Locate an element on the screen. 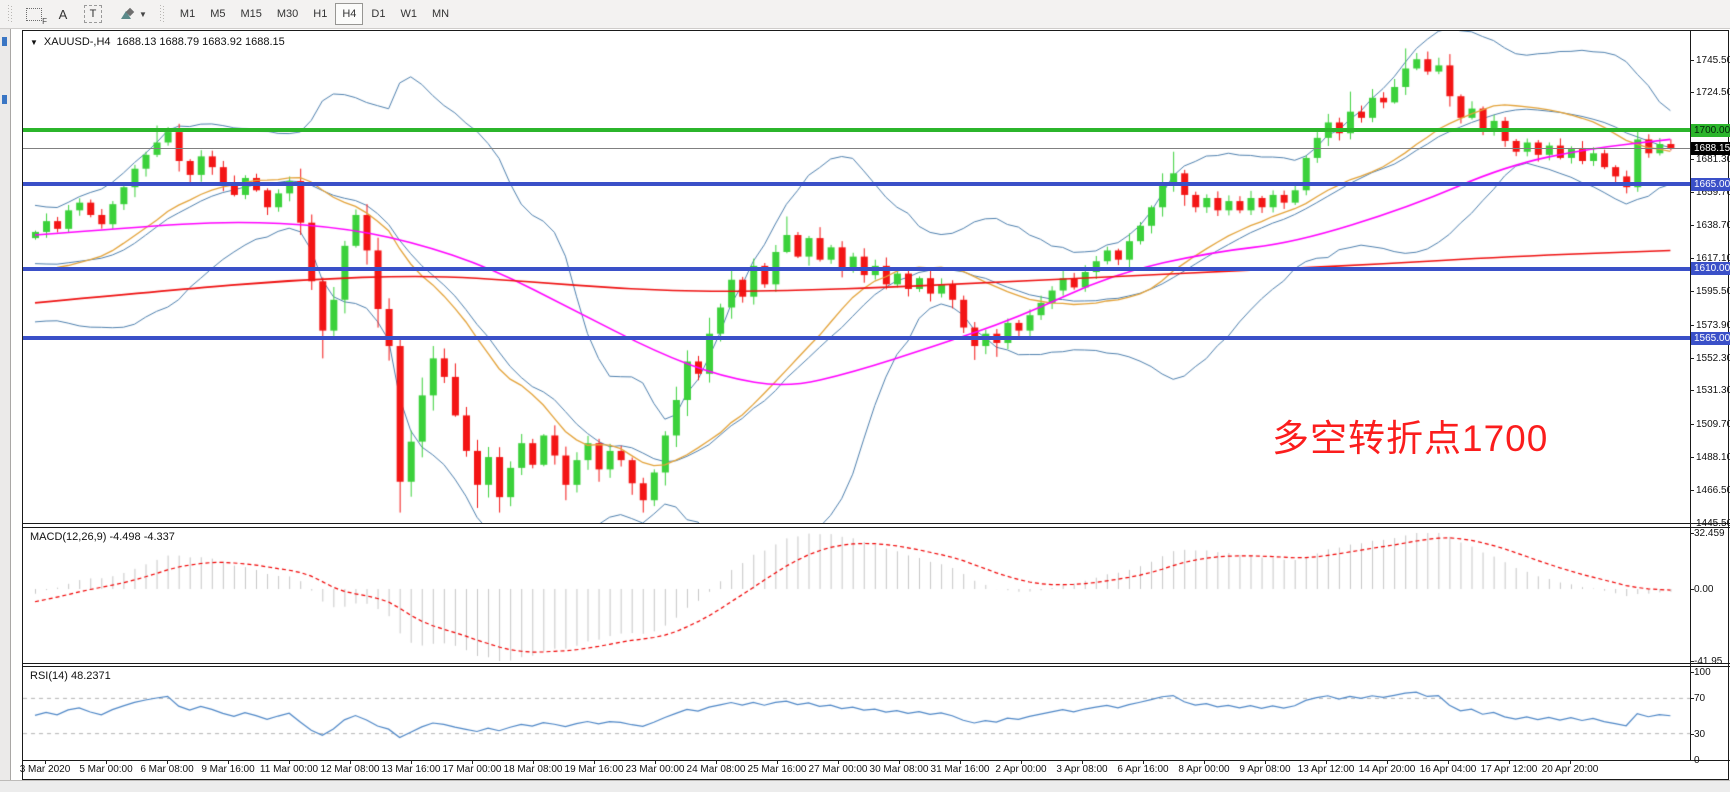 The image size is (1730, 792). chart-text-annotation: 多空转折点1700 is located at coordinates (1410, 438).